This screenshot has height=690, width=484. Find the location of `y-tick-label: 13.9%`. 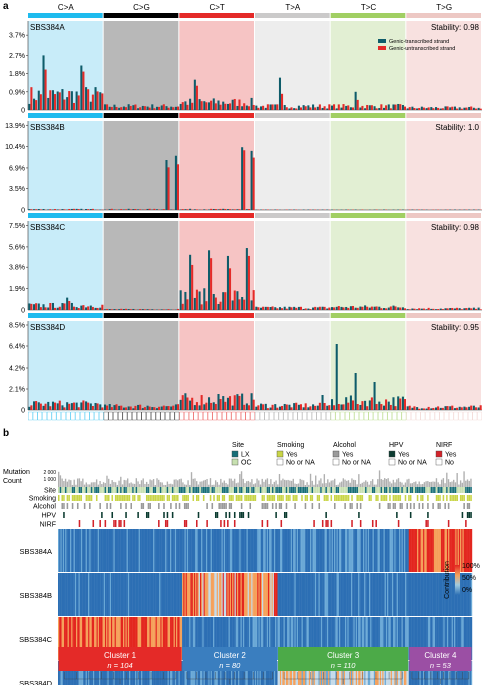

y-tick-label: 13.9% is located at coordinates (15, 126).